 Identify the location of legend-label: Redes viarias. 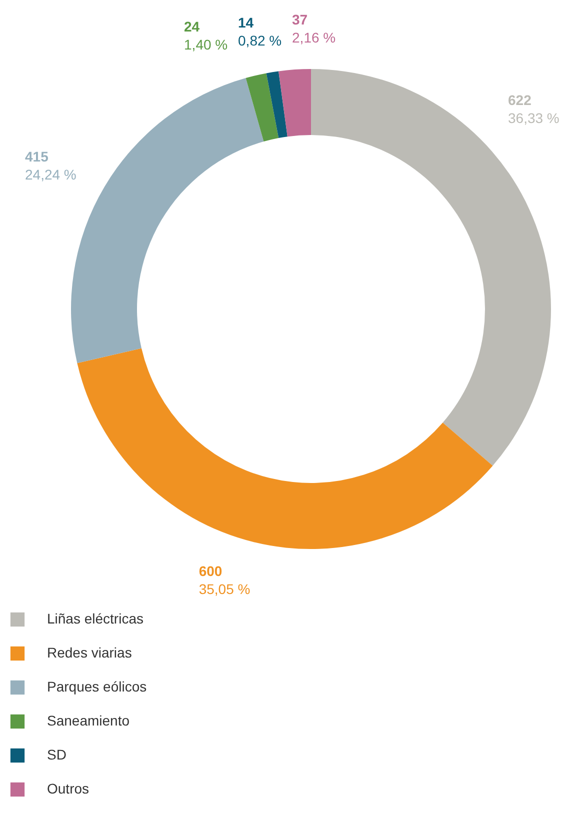
(89, 652).